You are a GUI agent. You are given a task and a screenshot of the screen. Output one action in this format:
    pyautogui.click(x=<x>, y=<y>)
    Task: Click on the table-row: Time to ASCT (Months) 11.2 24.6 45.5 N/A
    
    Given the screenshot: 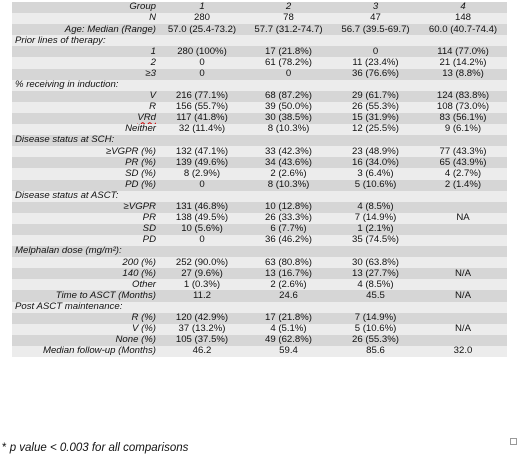 What is the action you would take?
    pyautogui.click(x=259, y=296)
    